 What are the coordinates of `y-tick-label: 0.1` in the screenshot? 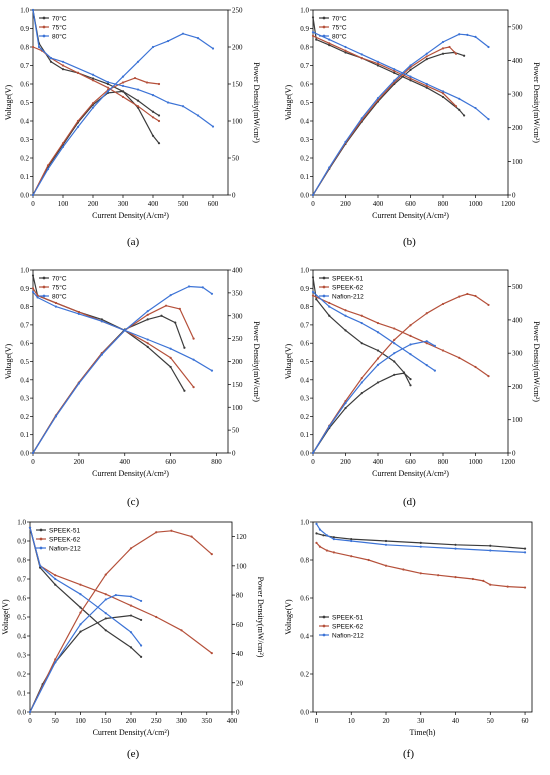 It's located at (304, 435).